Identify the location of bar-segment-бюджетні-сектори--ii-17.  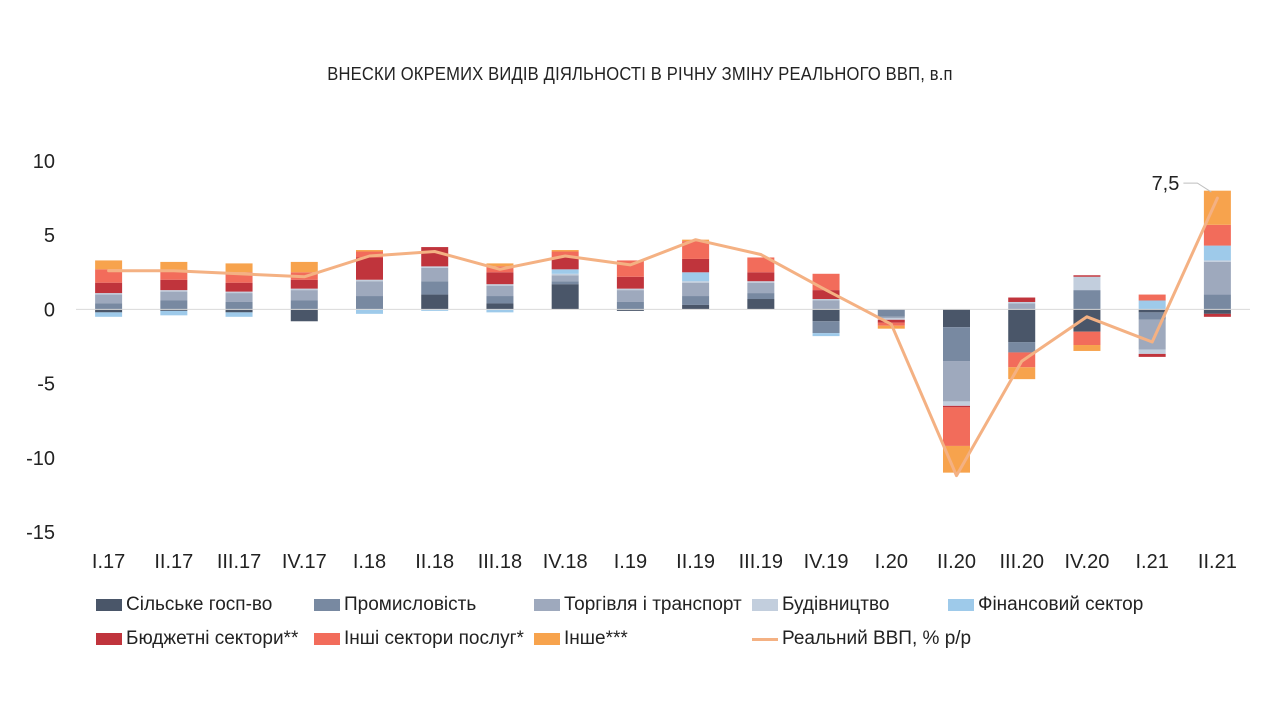
(174, 285).